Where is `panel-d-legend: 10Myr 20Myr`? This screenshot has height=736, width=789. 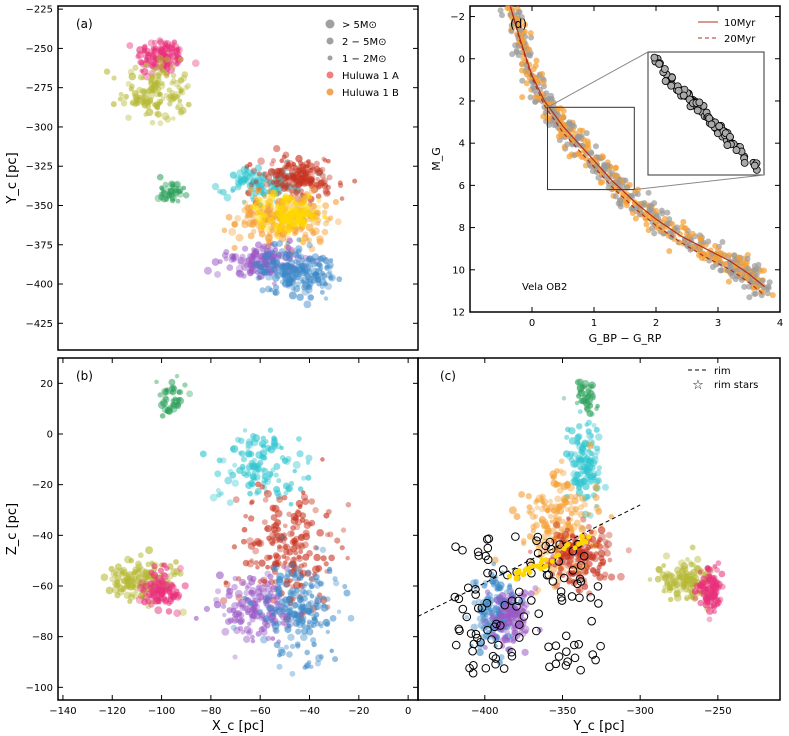
panel-d-legend: 10Myr 20Myr is located at coordinates (727, 31).